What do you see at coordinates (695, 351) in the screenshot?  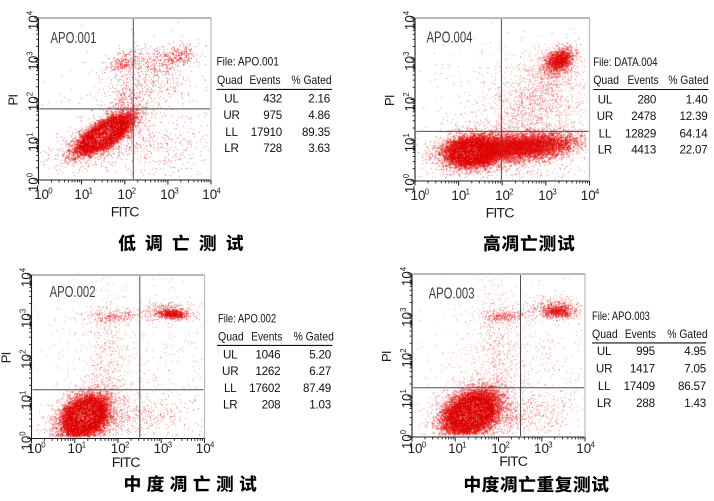 I see `svg-text: 4.95` at bounding box center [695, 351].